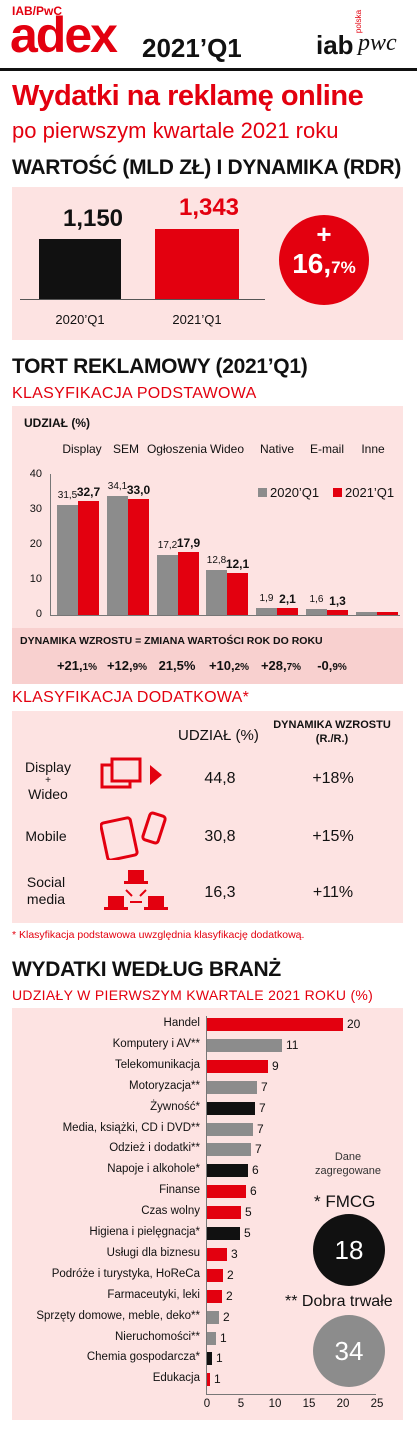  What do you see at coordinates (287, 599) in the screenshot?
I see `share-label-native-2021: 2,1` at bounding box center [287, 599].